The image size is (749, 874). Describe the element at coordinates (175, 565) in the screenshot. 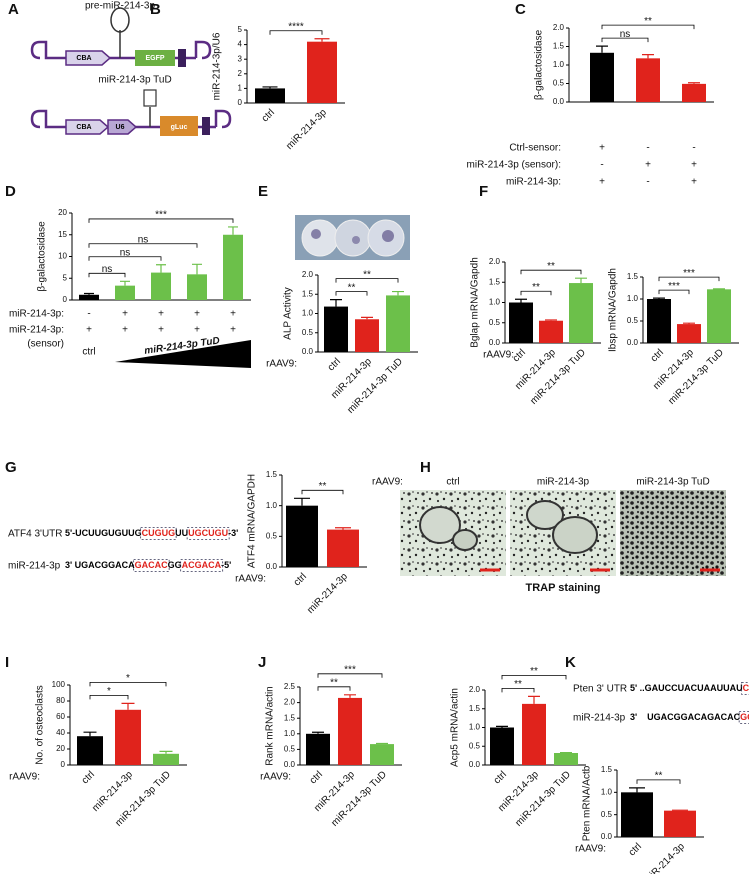

I see `sequence-segment: GG` at that location.